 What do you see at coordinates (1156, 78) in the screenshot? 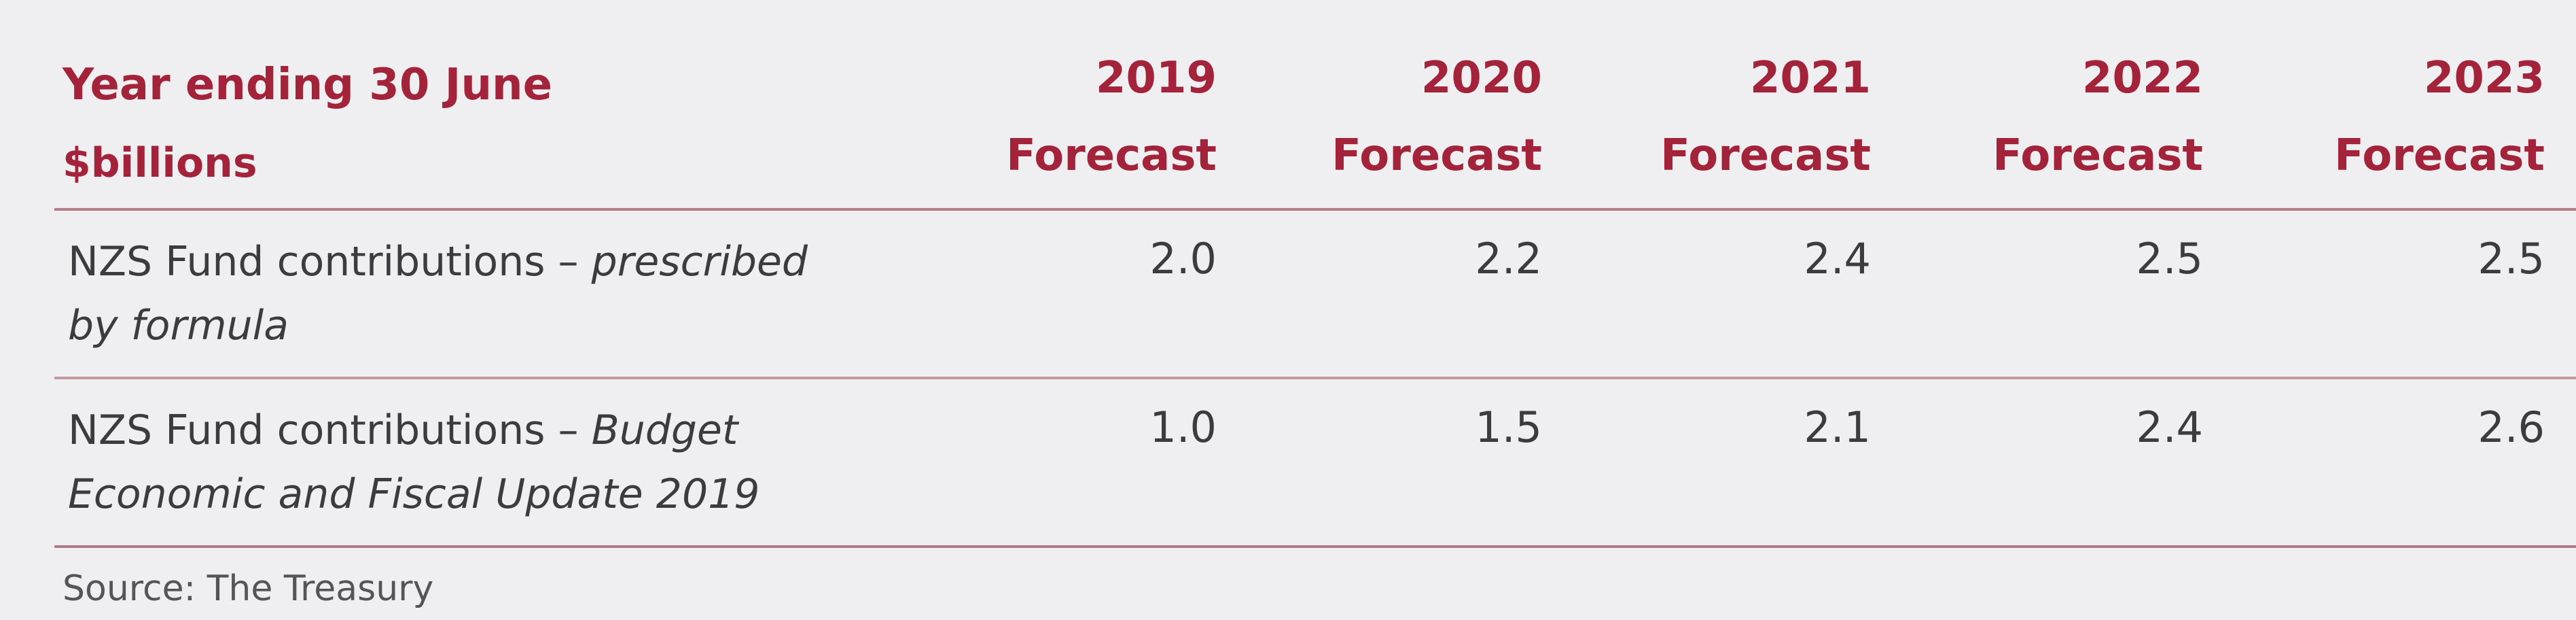
I see `column-year: 2019` at bounding box center [1156, 78].